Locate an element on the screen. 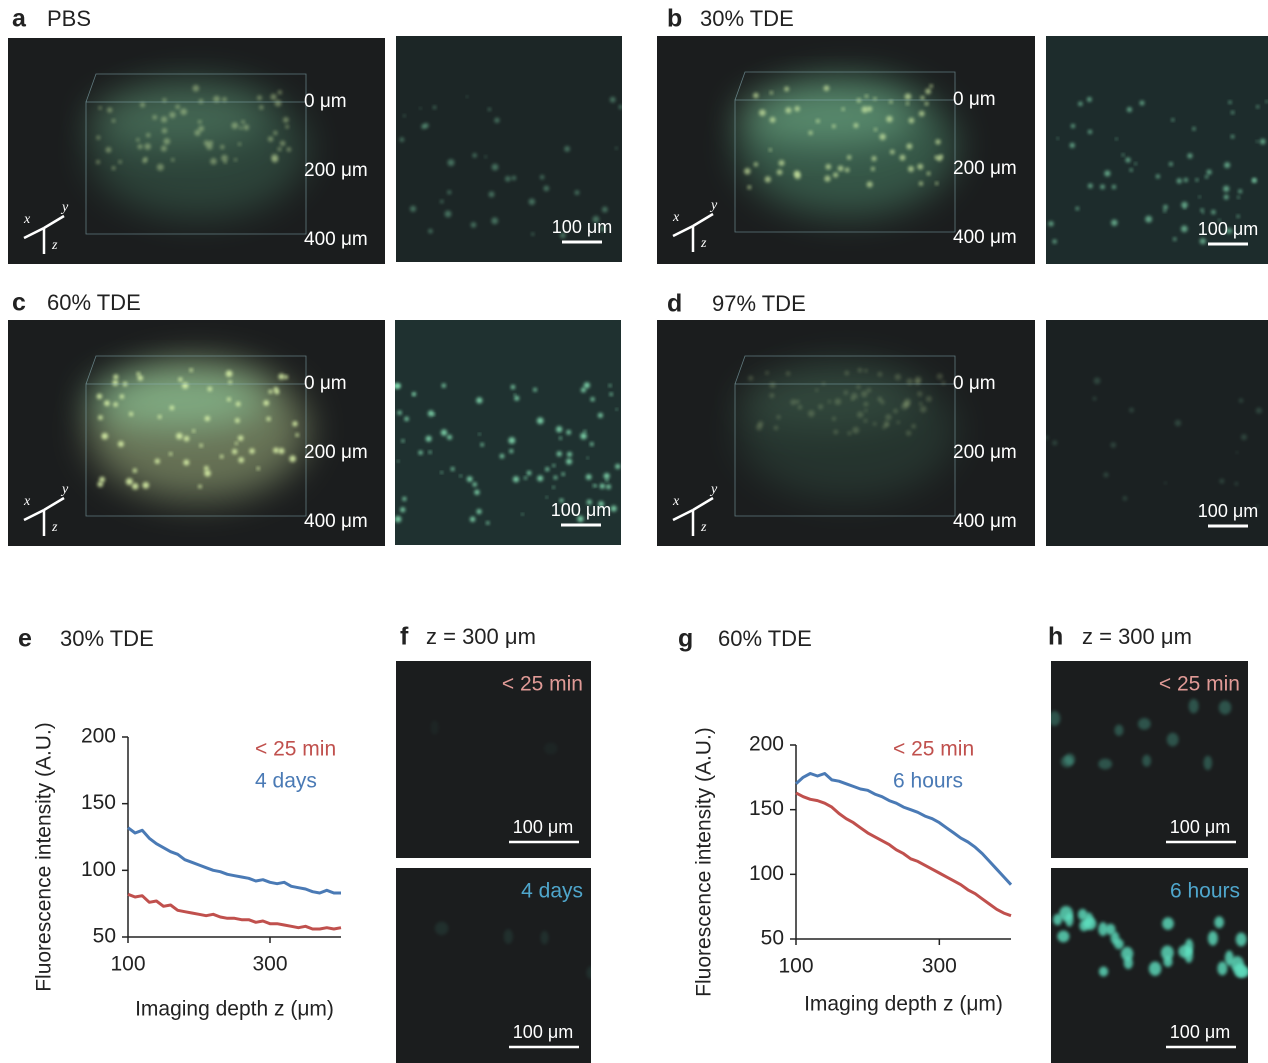 The height and width of the screenshot is (1063, 1268). slice-tint is located at coordinates (508, 432).